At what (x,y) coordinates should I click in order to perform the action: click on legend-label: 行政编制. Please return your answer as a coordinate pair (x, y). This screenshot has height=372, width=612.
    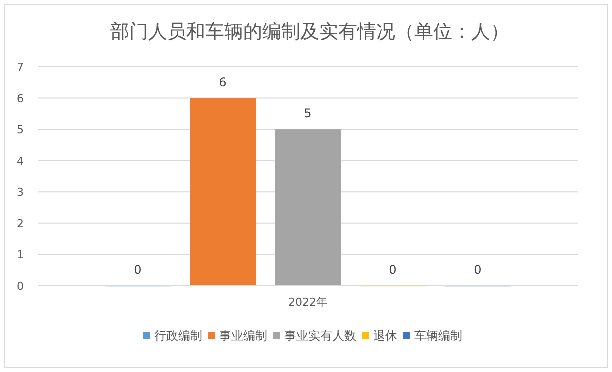
    Looking at the image, I should click on (178, 336).